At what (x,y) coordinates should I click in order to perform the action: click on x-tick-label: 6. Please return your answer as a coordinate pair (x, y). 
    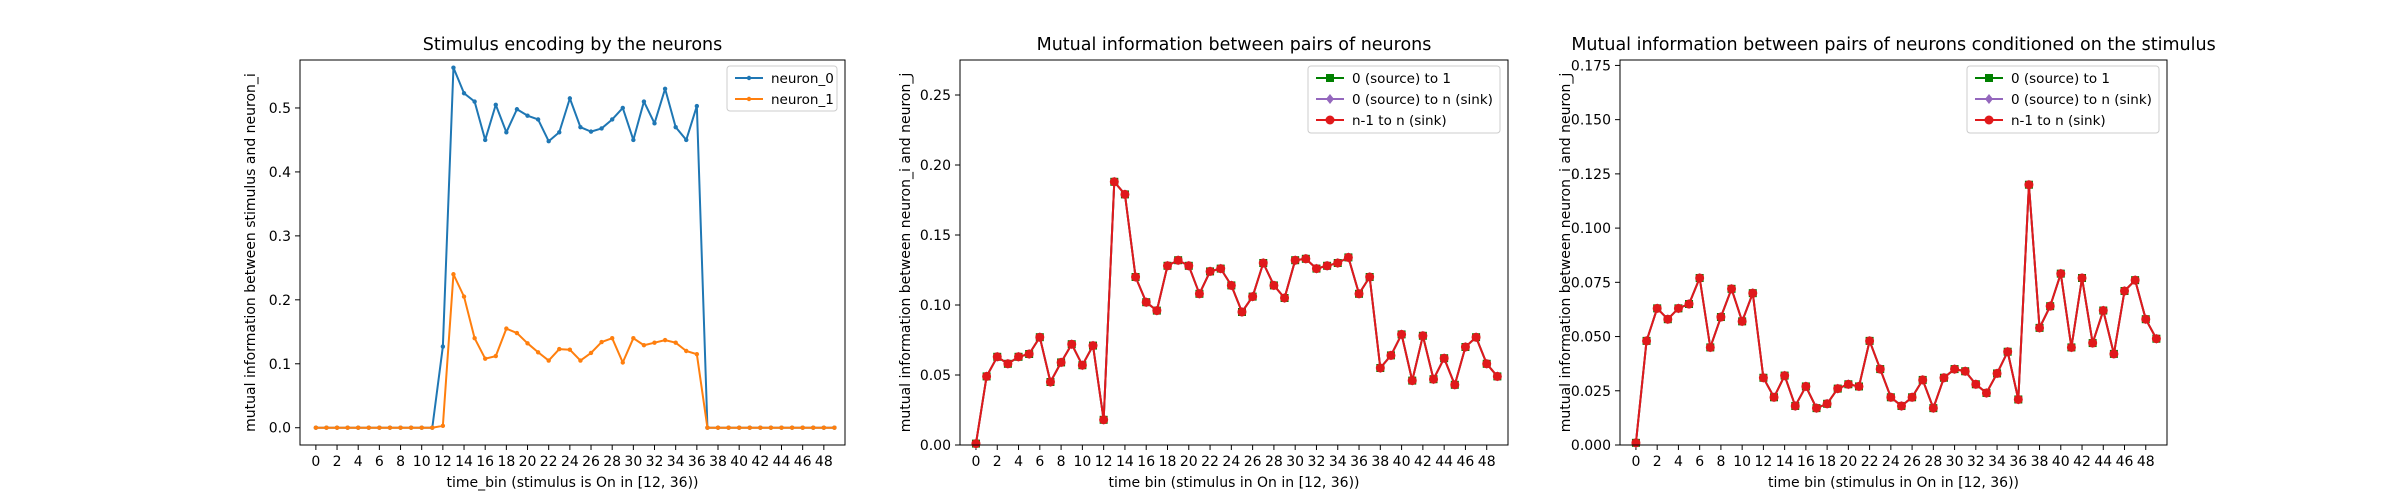
    Looking at the image, I should click on (379, 462).